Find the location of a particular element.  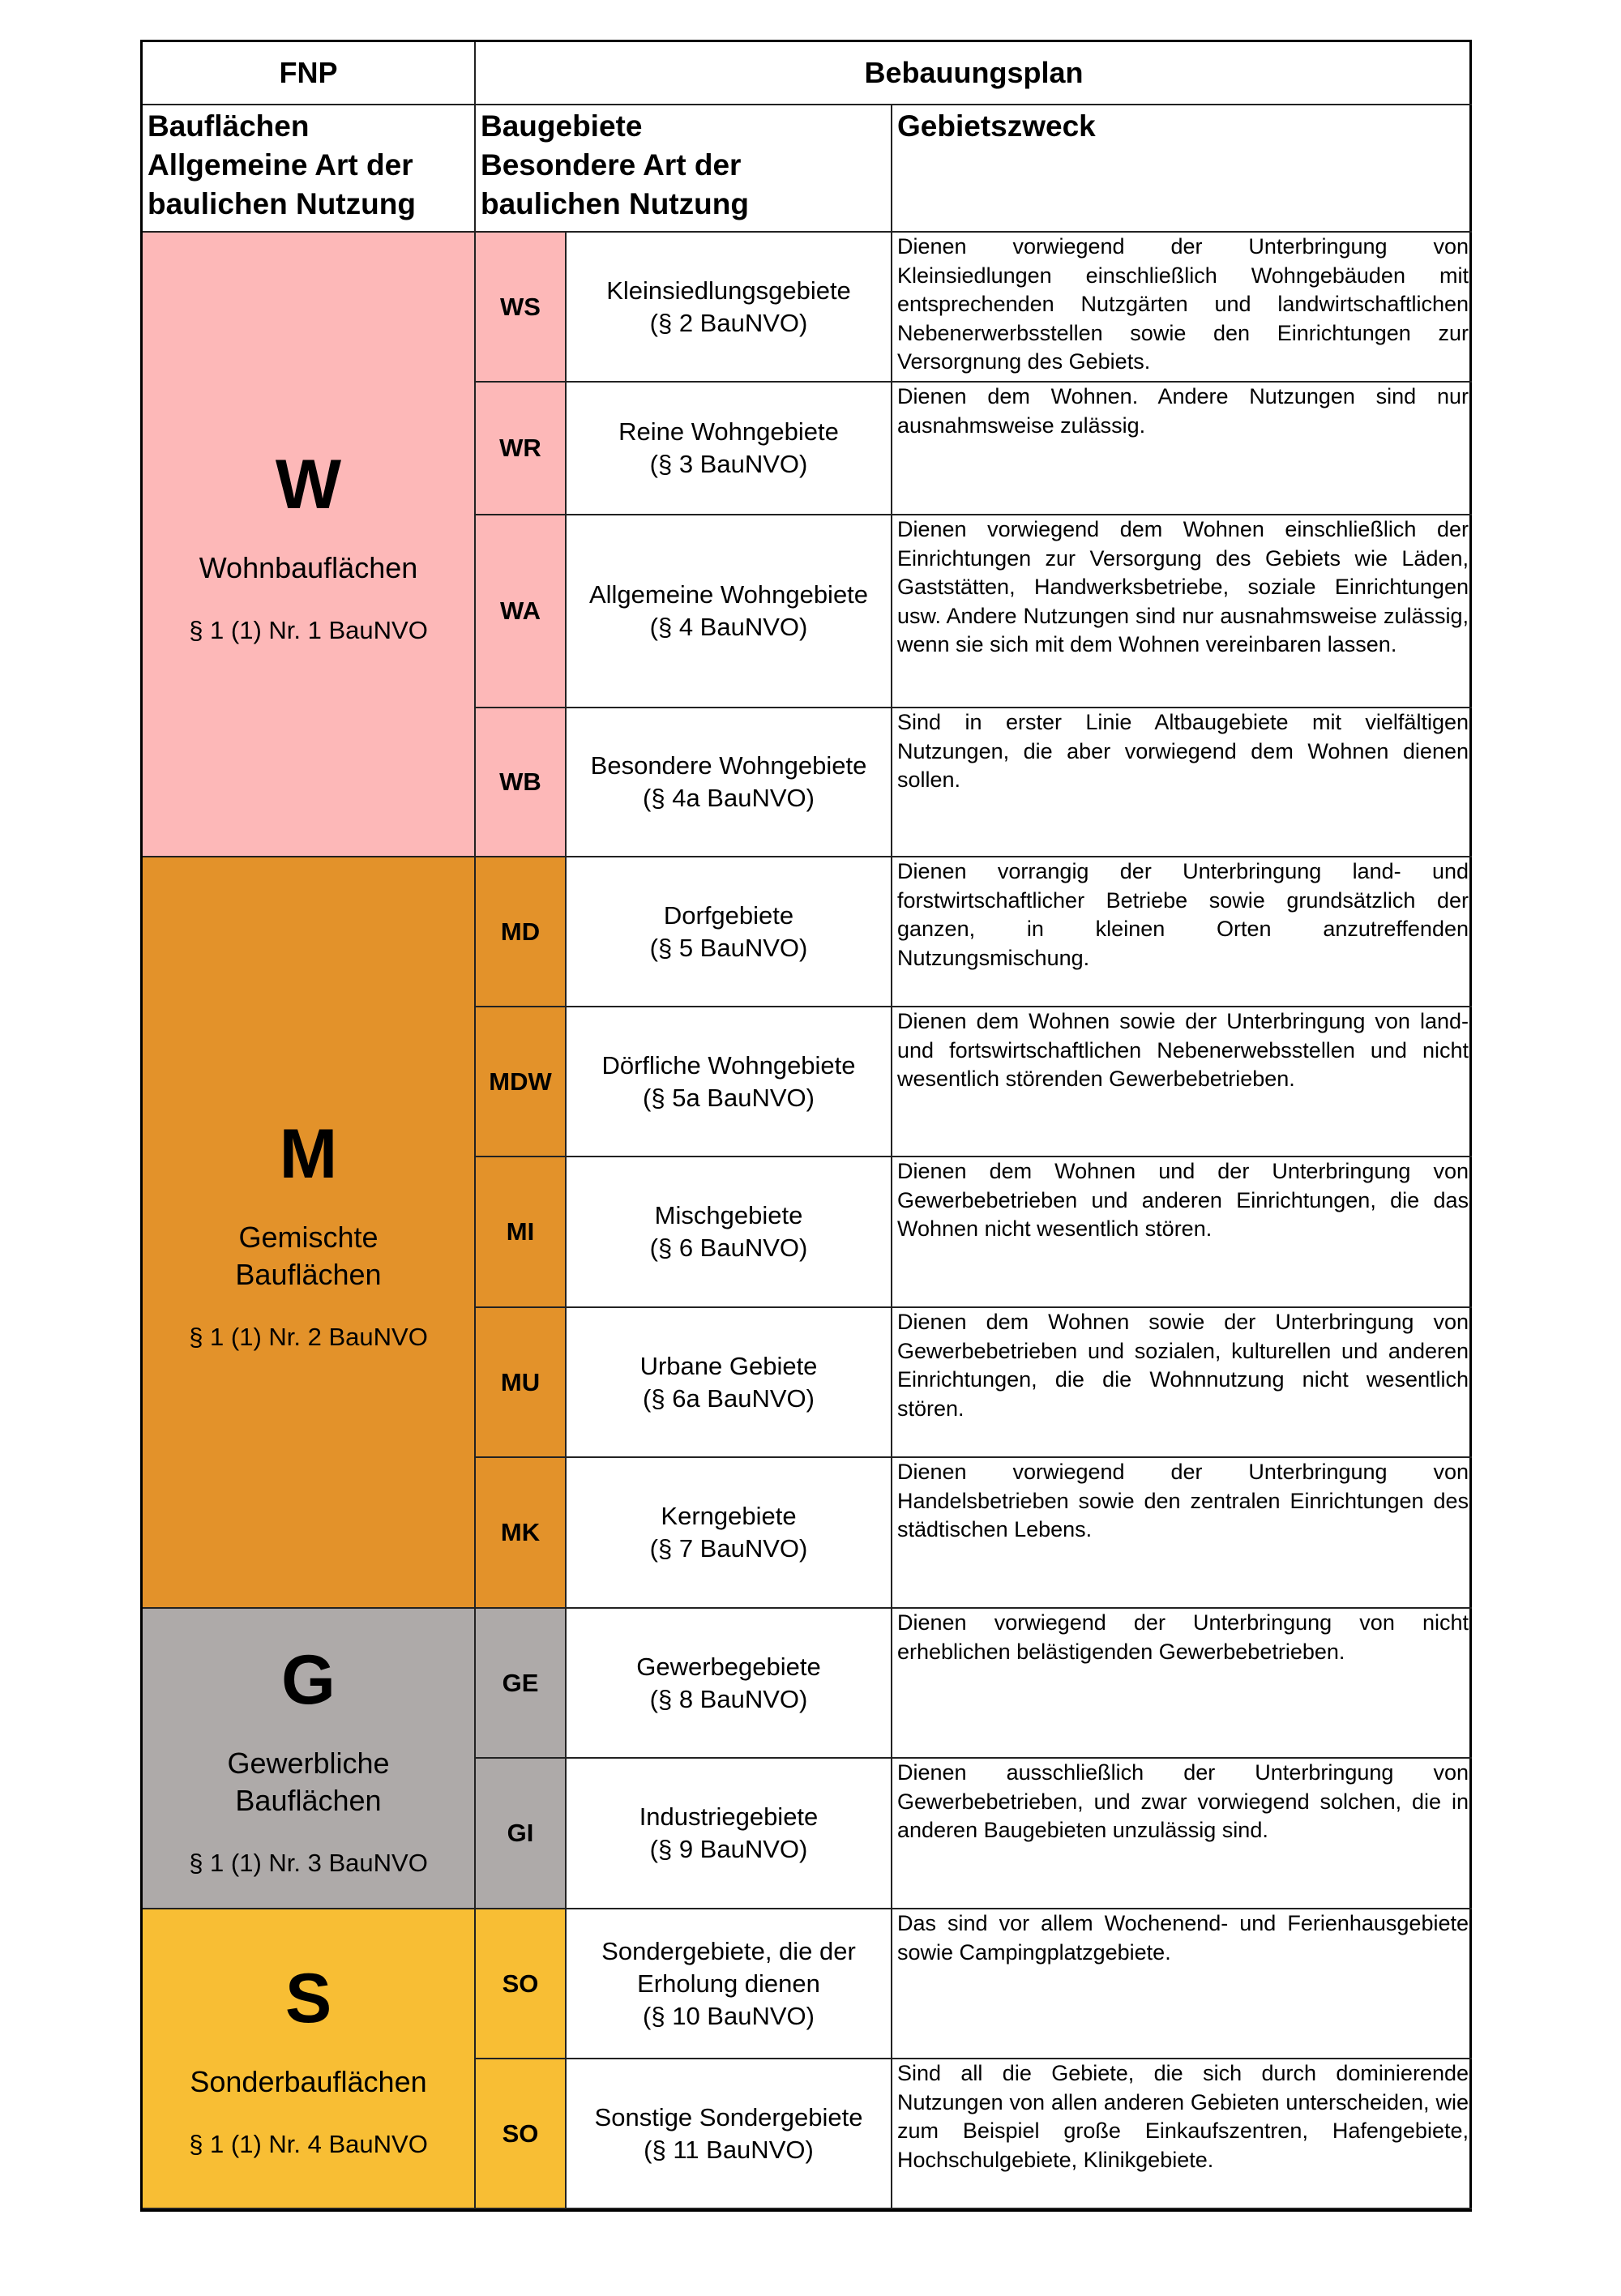

area-code: GI is located at coordinates (521, 1834).